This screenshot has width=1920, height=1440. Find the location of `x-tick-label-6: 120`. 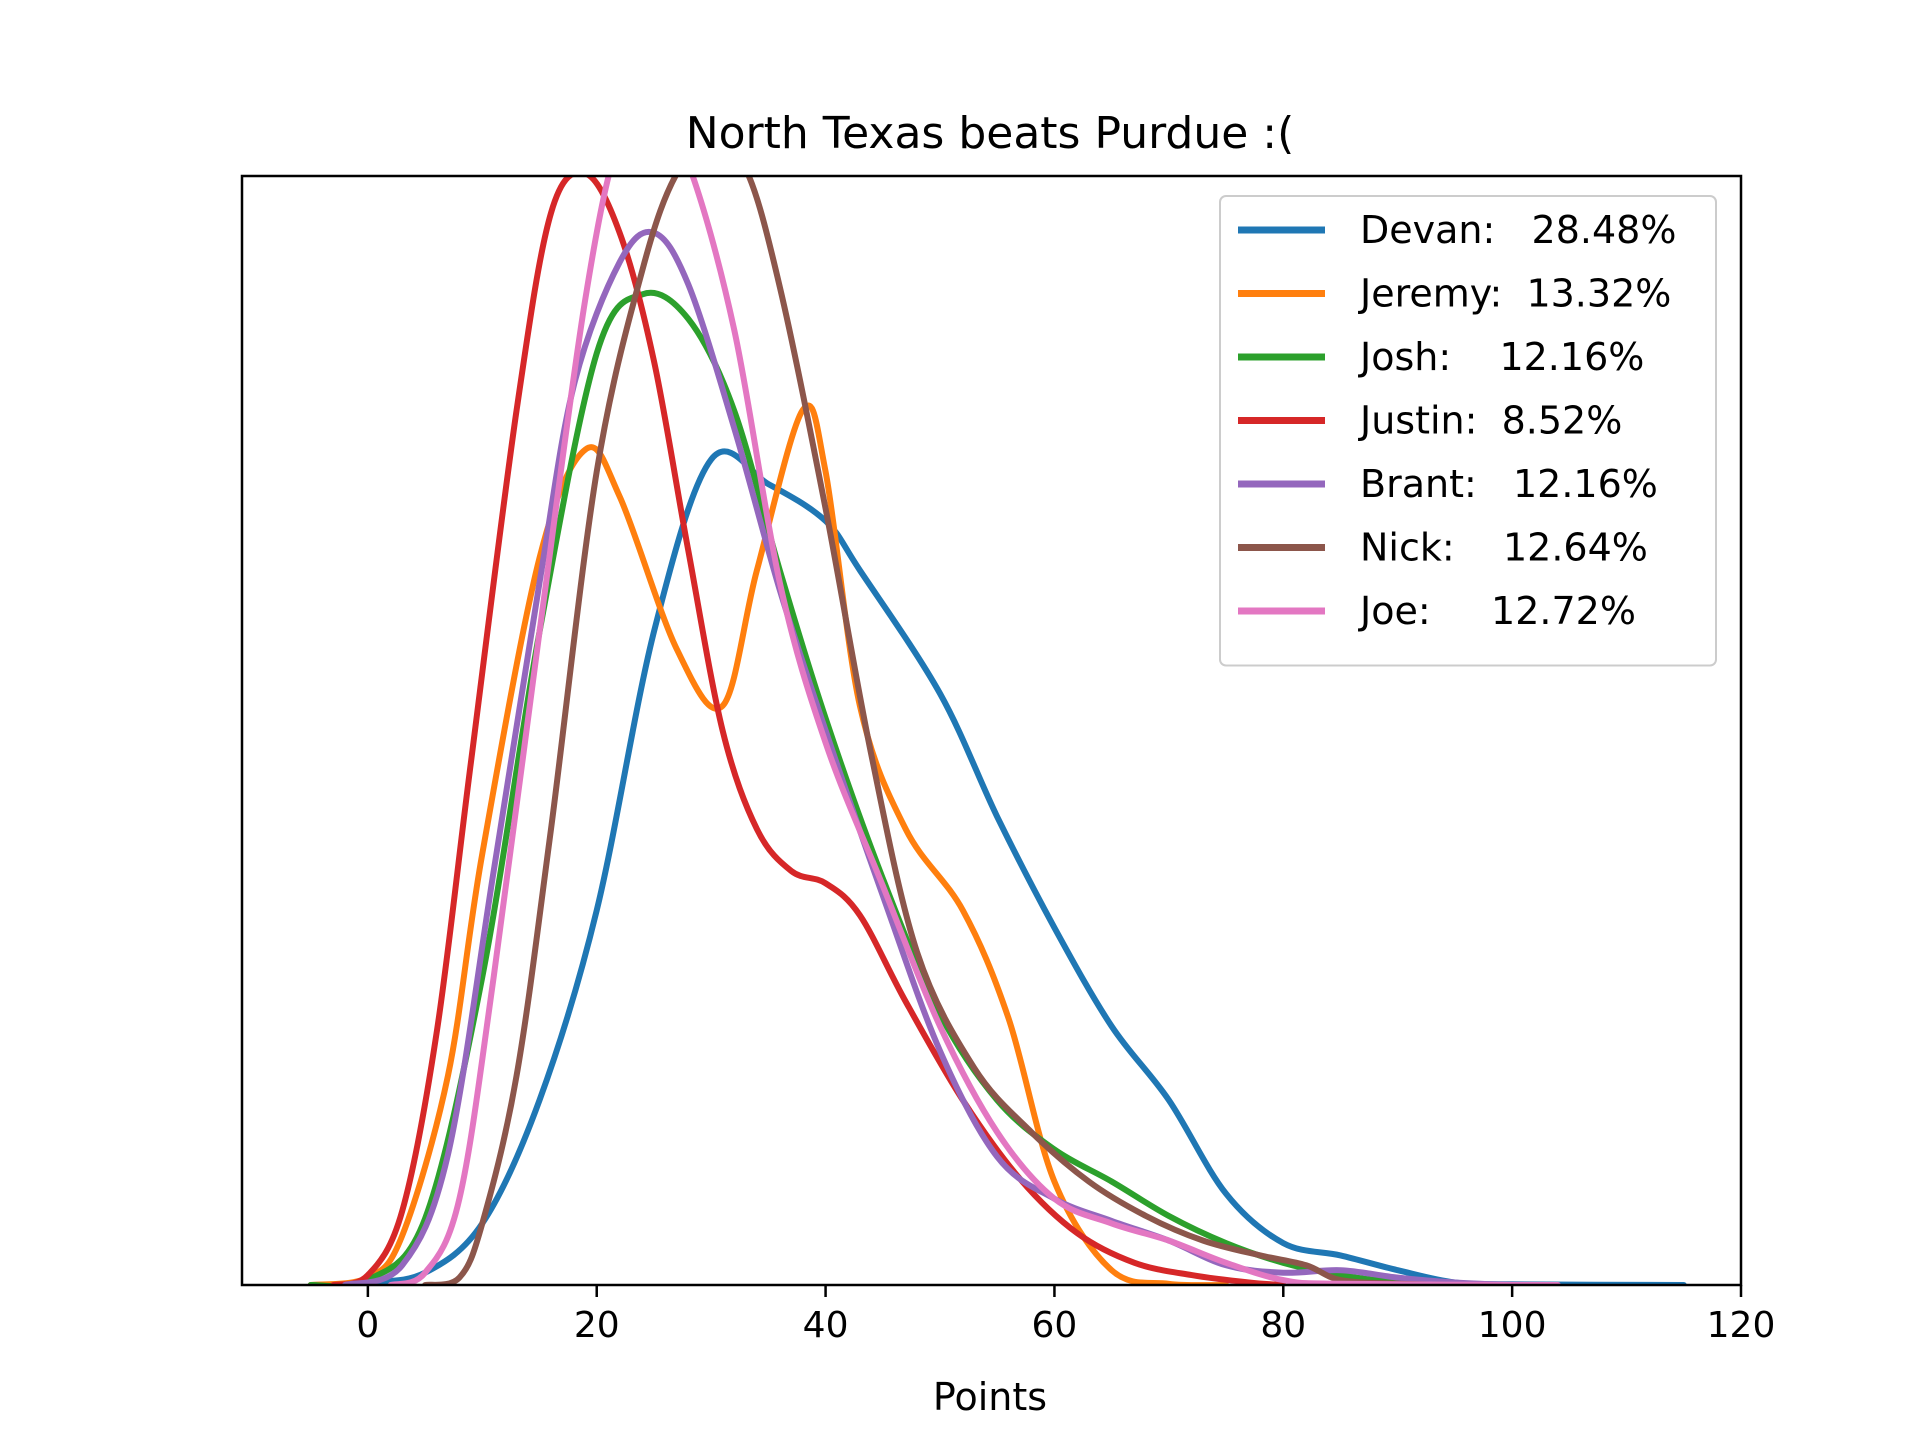

x-tick-label-6: 120 is located at coordinates (1741, 1325).